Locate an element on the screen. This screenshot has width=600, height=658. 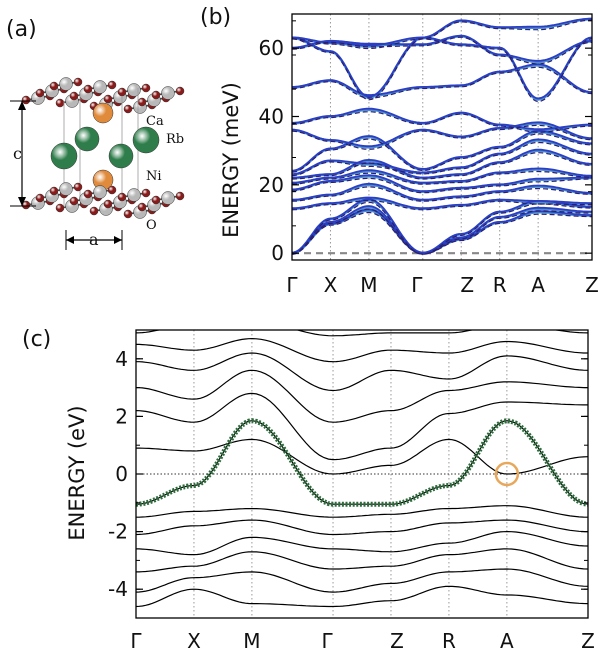
atom-label-rb: Rb is located at coordinates (175, 139).